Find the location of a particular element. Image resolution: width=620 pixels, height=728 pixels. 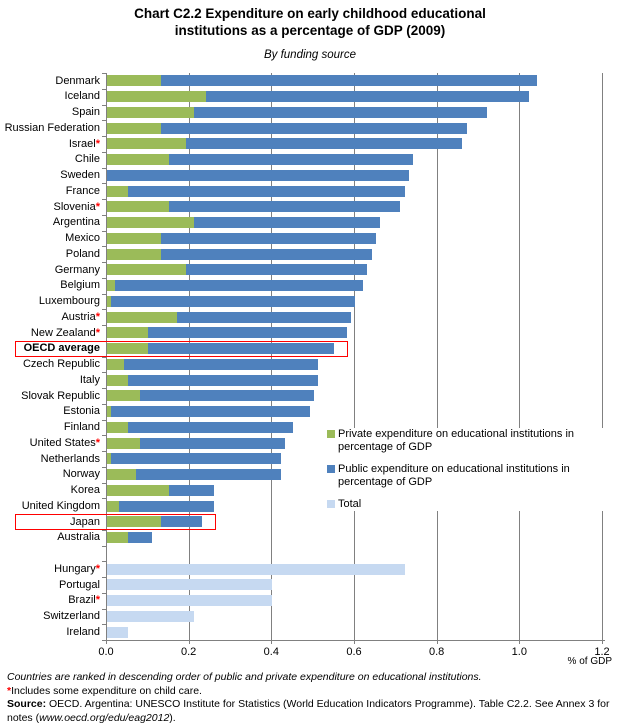

country-label: Australia is located at coordinates (78, 537).